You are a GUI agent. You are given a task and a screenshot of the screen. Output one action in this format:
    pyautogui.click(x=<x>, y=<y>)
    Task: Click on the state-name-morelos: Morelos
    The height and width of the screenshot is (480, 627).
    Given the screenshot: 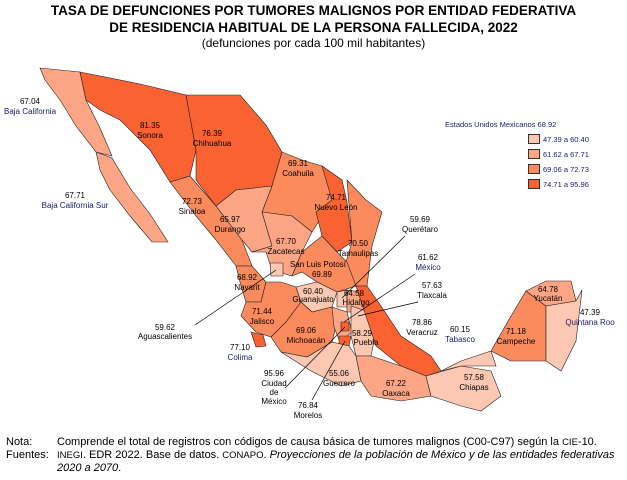 What is the action you would take?
    pyautogui.click(x=308, y=415)
    